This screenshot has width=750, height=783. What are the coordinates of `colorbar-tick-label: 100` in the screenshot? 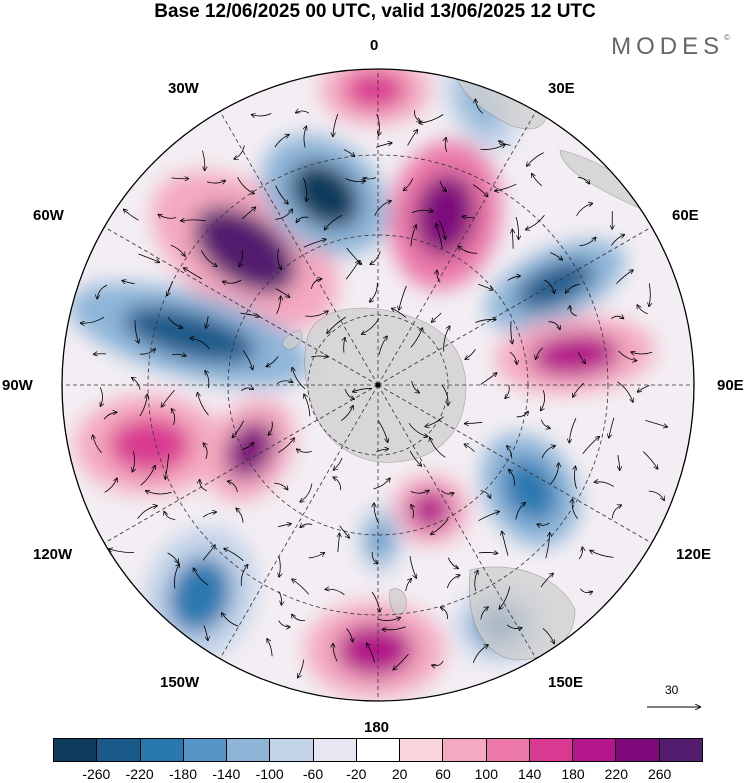 It's located at (486, 774).